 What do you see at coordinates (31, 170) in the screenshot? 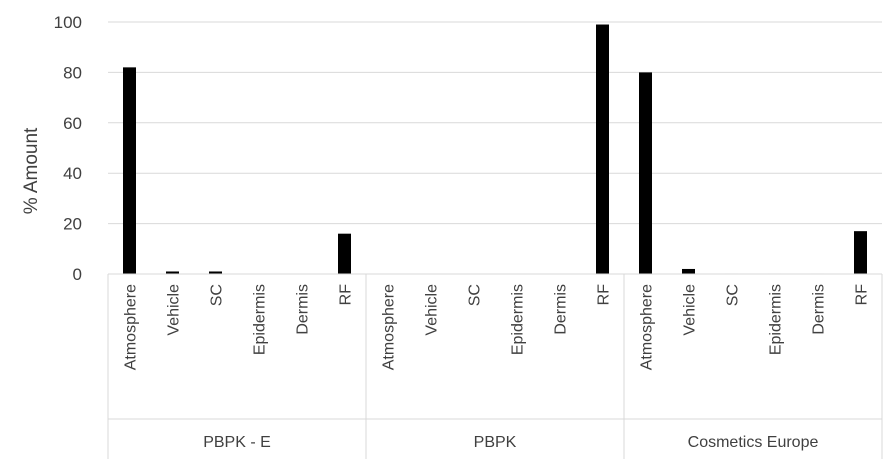
I see `y-axis-label: % Amount` at bounding box center [31, 170].